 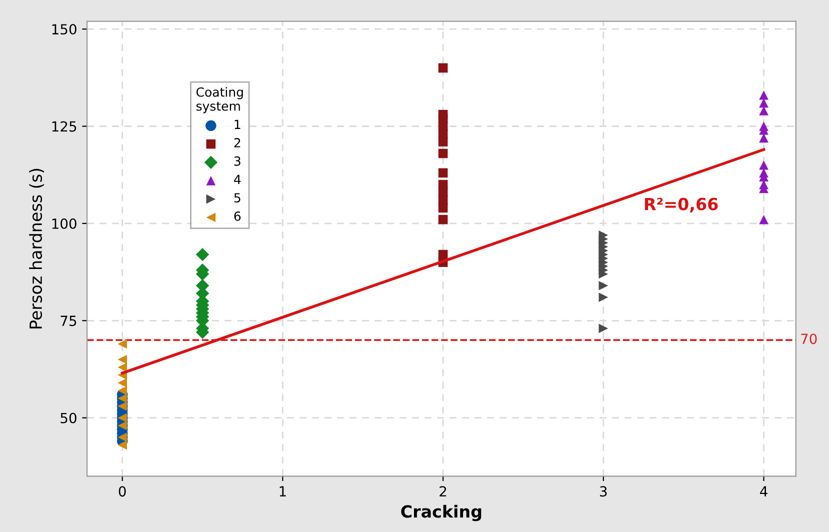 What do you see at coordinates (681, 205) in the screenshot?
I see `annotation: R²=0,66` at bounding box center [681, 205].